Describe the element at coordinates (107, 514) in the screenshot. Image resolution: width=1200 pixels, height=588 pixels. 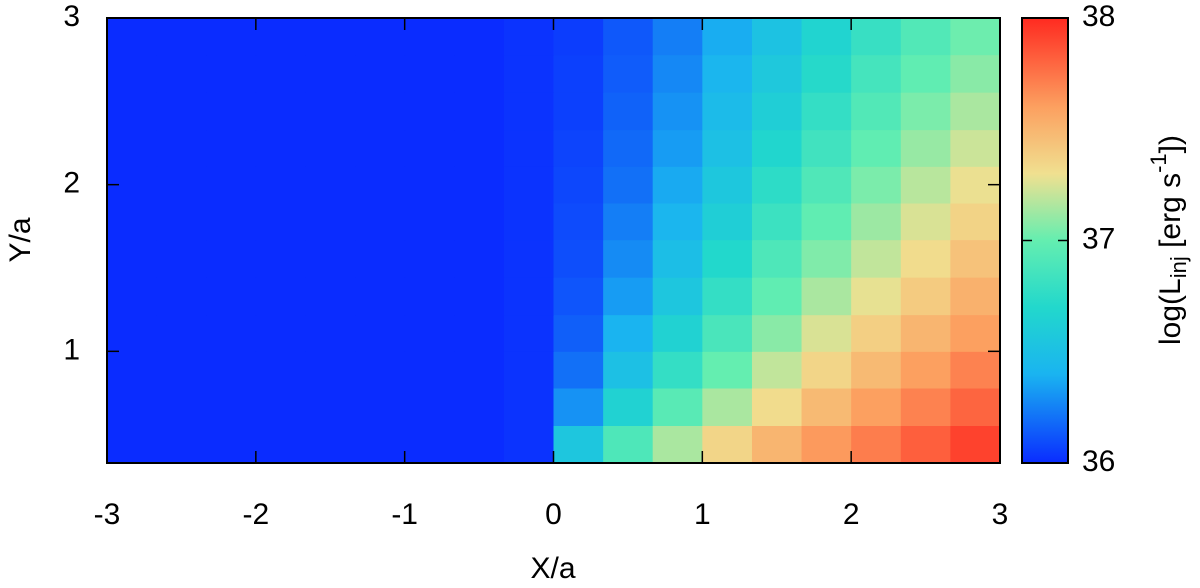
I see `x-tick-label: -3` at that location.